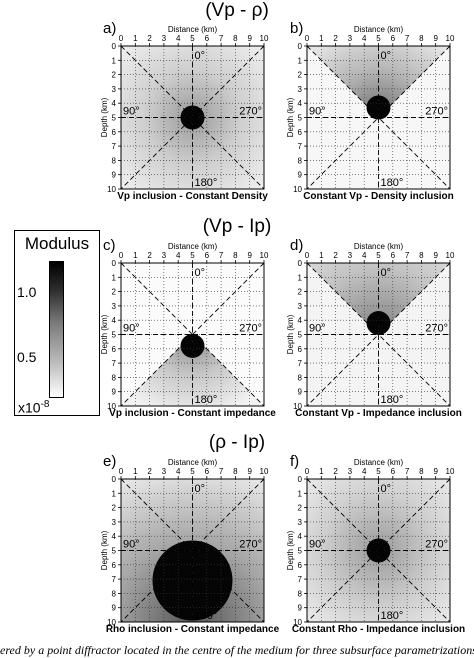 The width and height of the screenshot is (474, 658). What do you see at coordinates (297, 28) in the screenshot?
I see `panel-letter-b: b)` at bounding box center [297, 28].